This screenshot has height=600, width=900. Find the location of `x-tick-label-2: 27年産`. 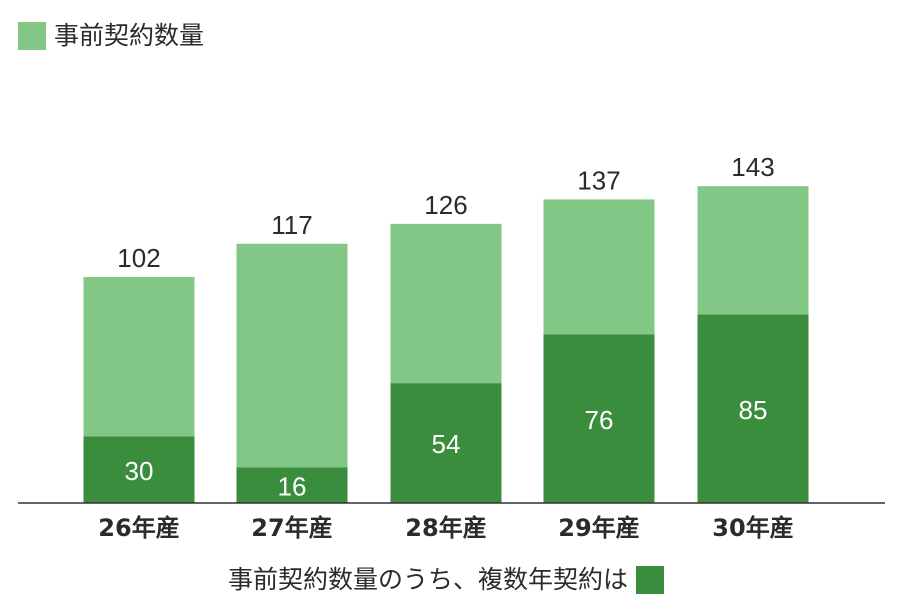

x-tick-label-2: 27年産 is located at coordinates (291, 528).